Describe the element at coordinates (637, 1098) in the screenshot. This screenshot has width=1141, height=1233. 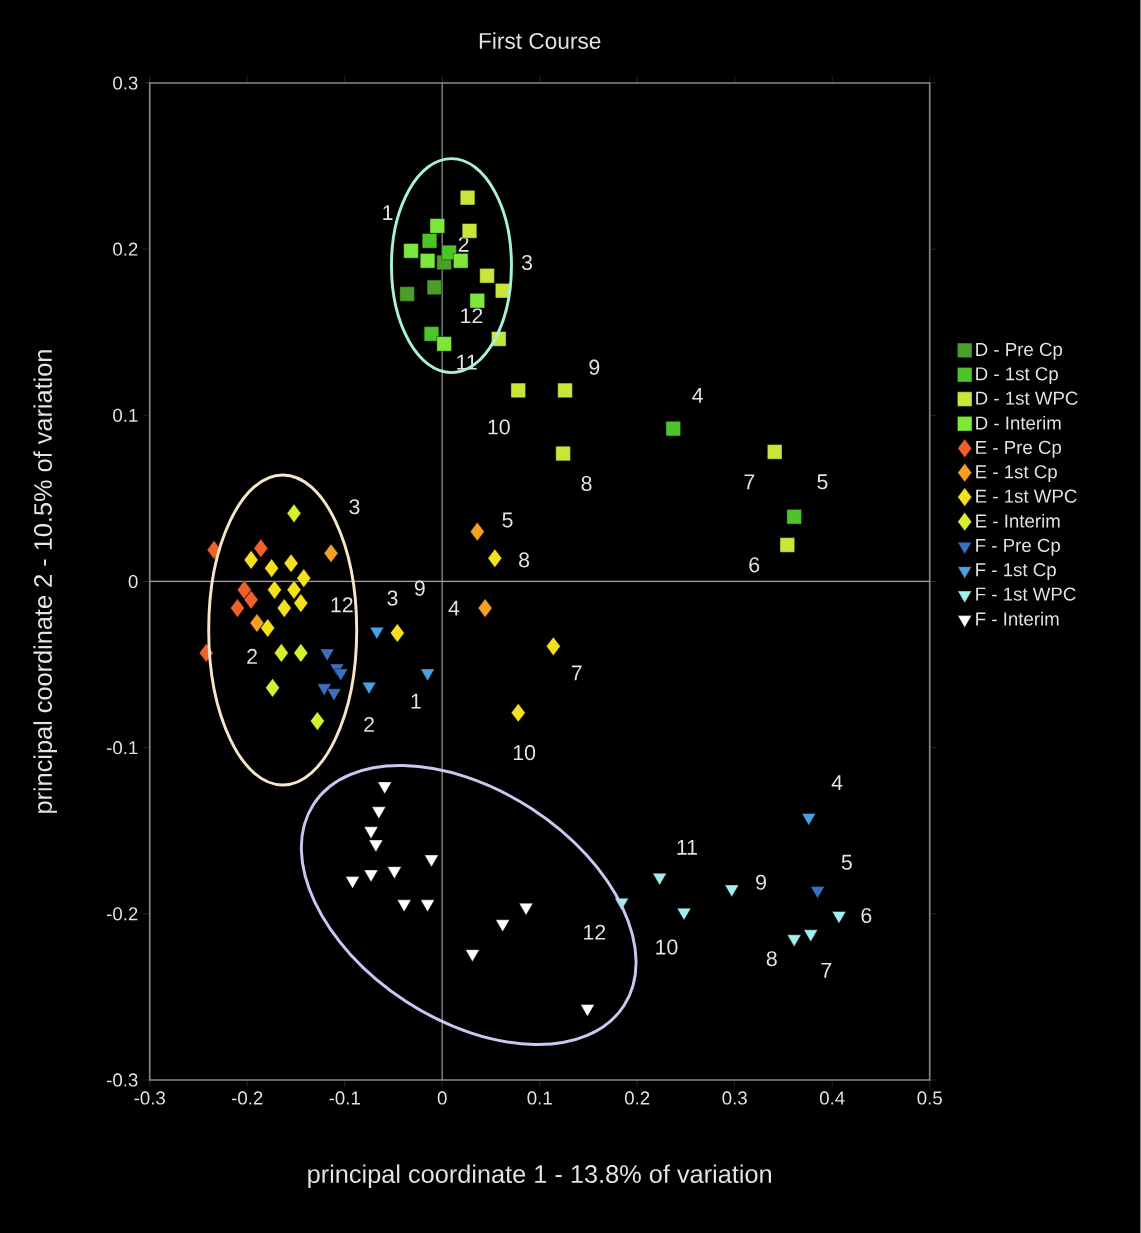
I see `x-tick-label: 0.2` at that location.